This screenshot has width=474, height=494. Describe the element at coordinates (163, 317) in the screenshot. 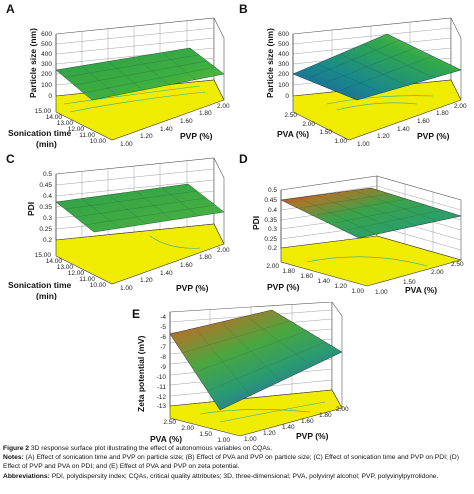

I see `z-tick: -4` at that location.